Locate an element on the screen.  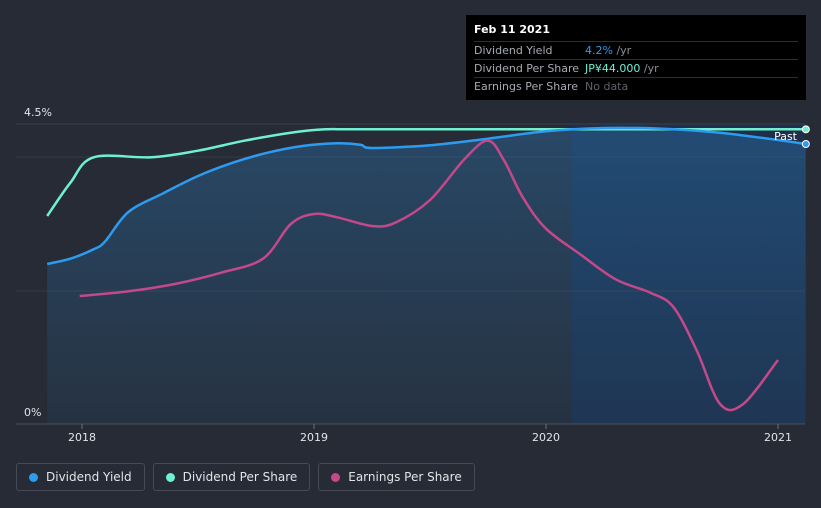
legend-item-earnings-per-share: Earnings Per Share is located at coordinates (396, 477).